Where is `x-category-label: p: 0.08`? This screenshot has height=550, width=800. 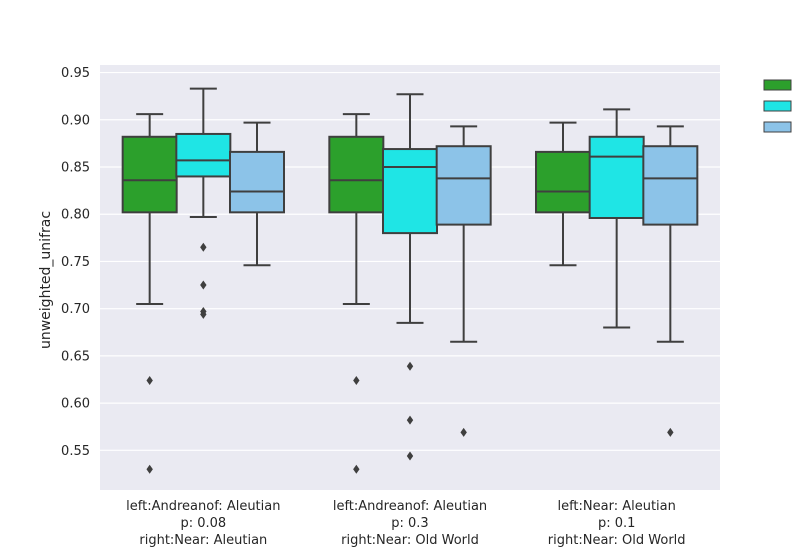
x-category-label: p: 0.08 is located at coordinates (203, 523).